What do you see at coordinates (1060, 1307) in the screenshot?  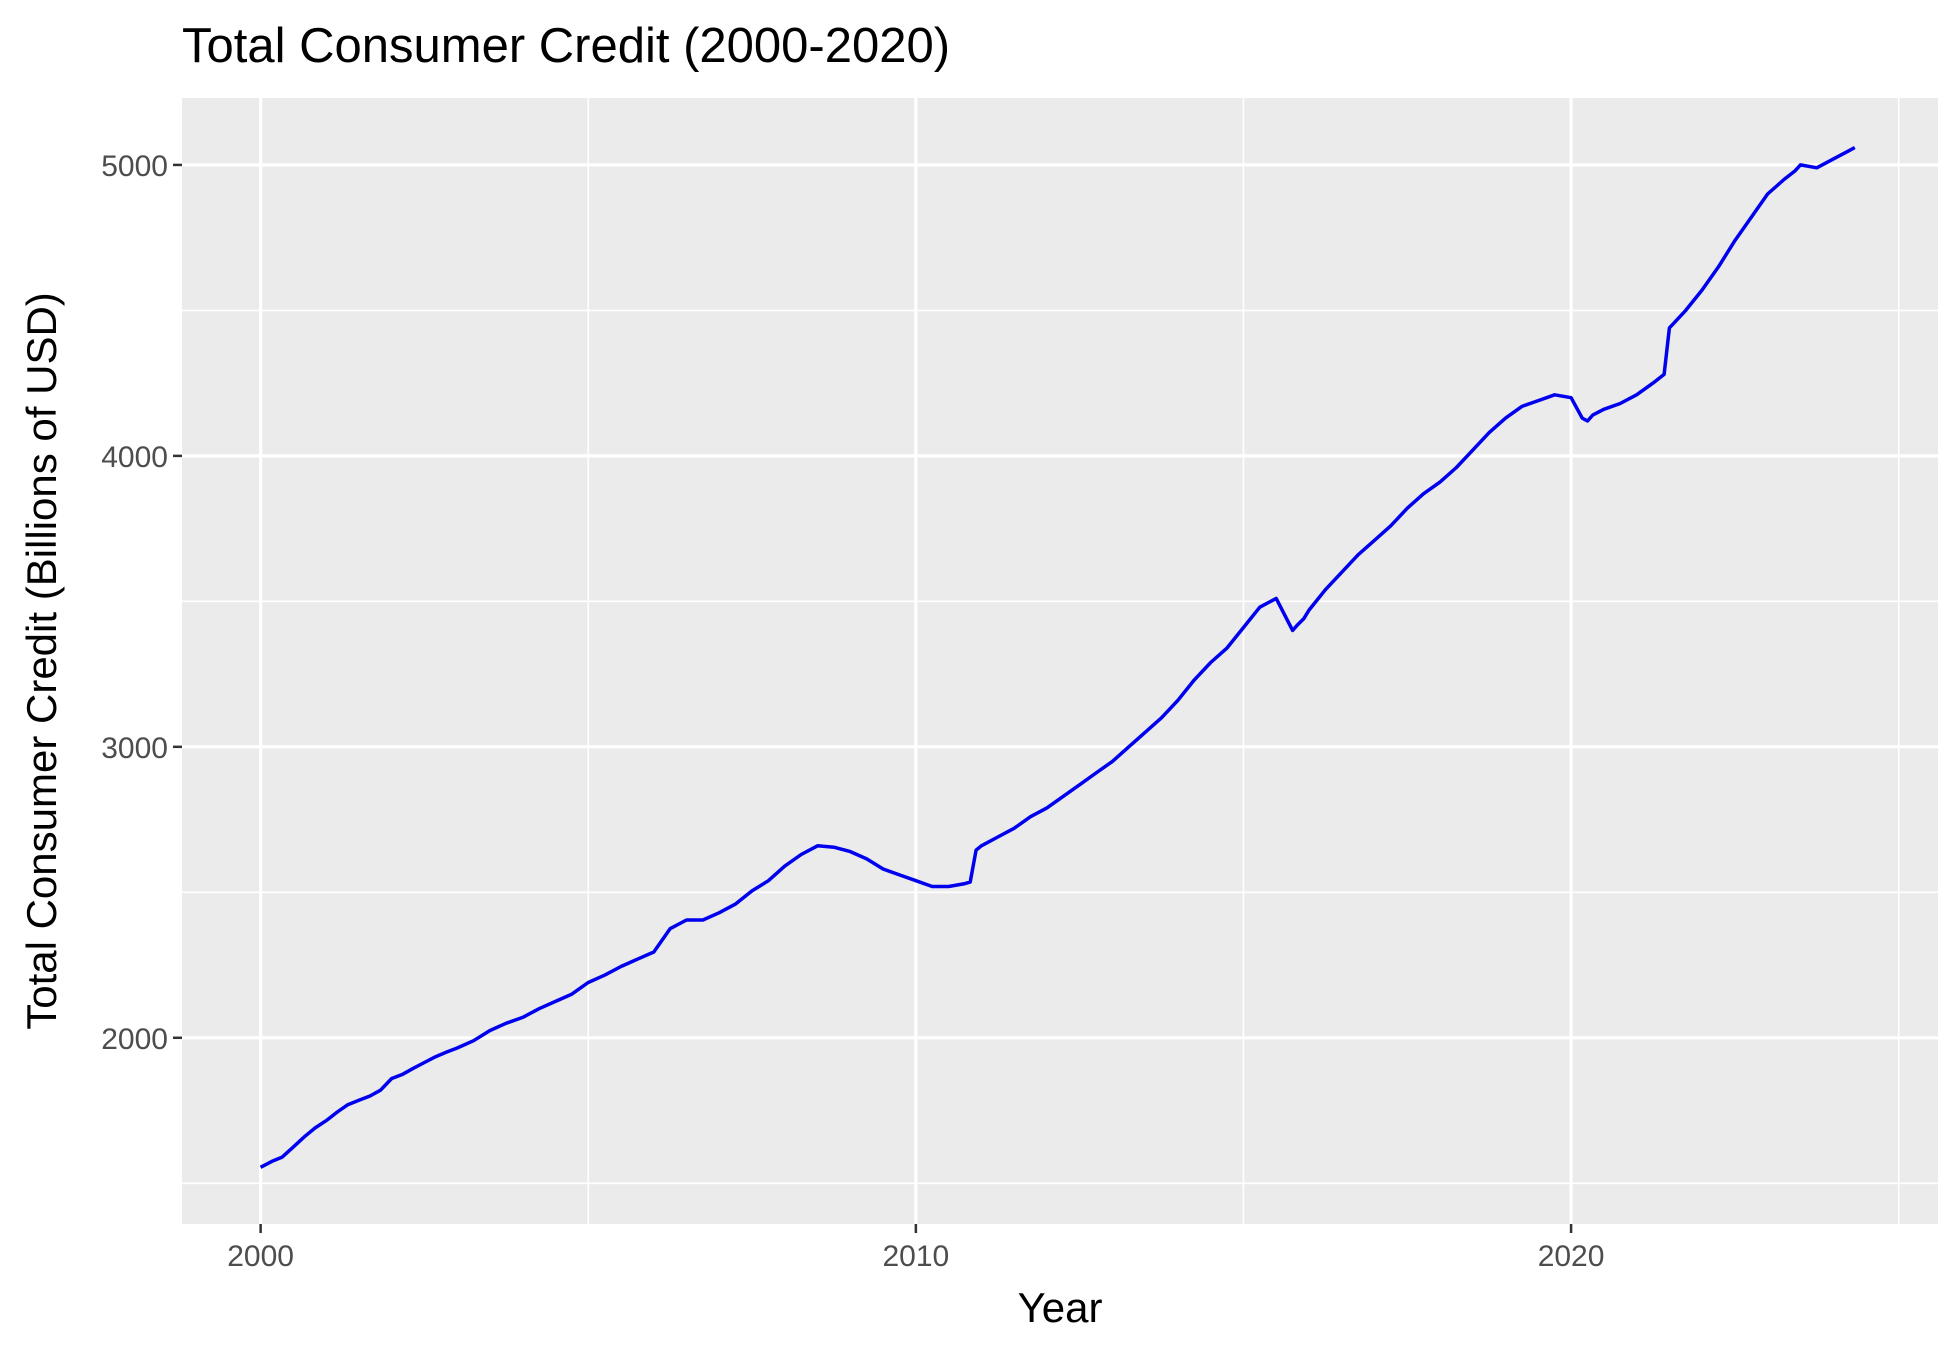 I see `x-axis-title: Year` at bounding box center [1060, 1307].